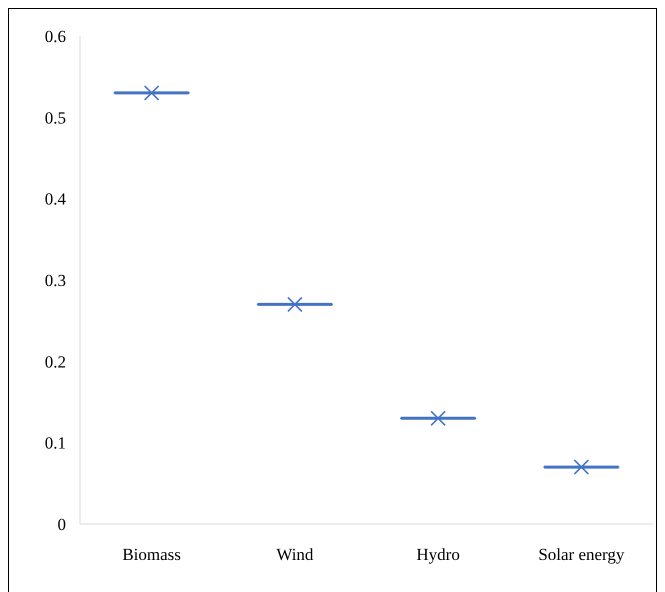  I want to click on x-tick-label: Hydro, so click(438, 554).